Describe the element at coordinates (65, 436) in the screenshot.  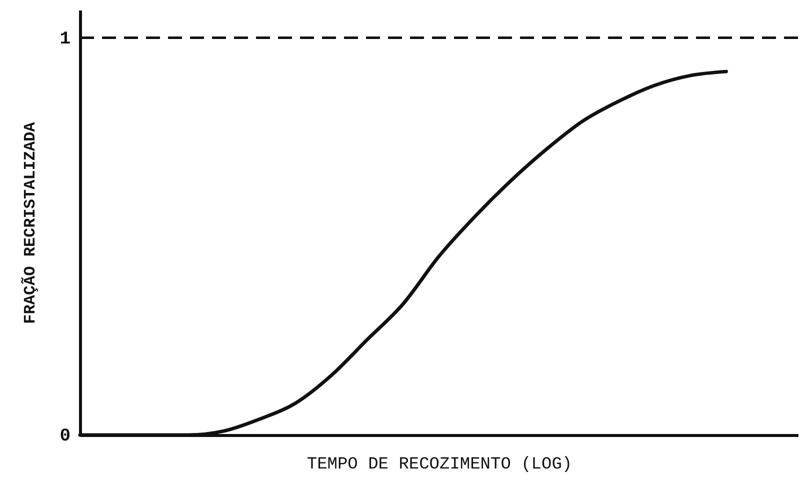
I see `y-tick-label: 0` at that location.